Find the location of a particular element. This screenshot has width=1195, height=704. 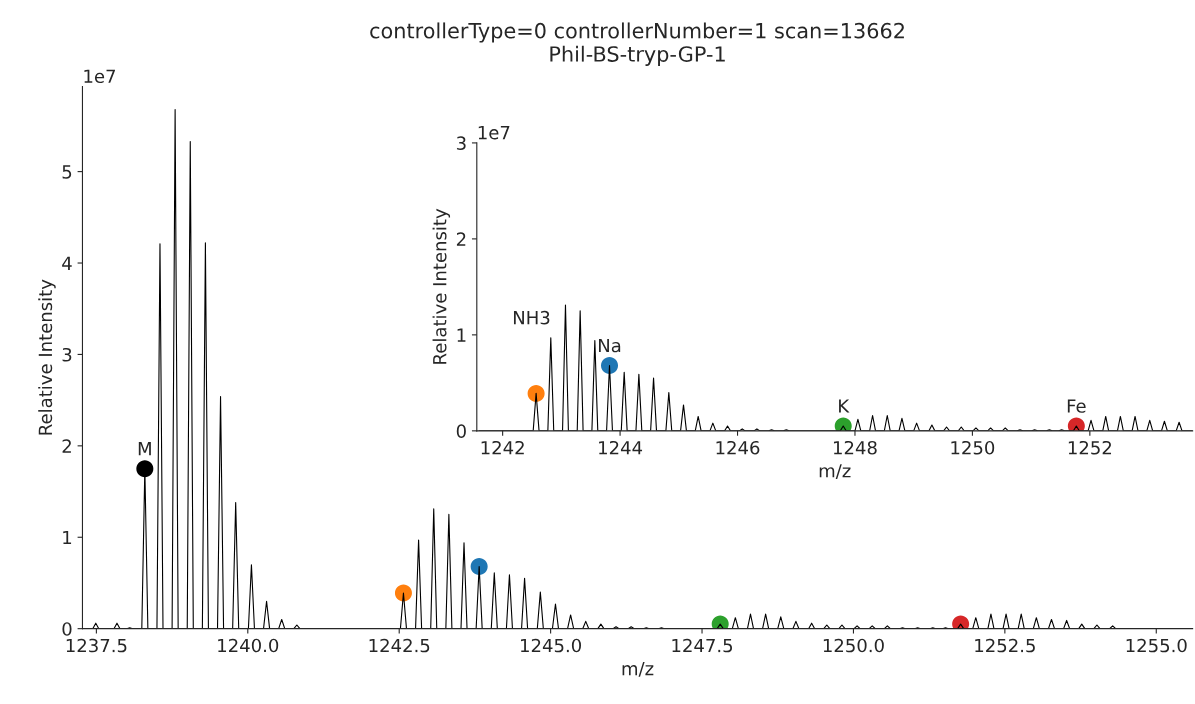

x-tick-label: 1252 is located at coordinates (1090, 447).